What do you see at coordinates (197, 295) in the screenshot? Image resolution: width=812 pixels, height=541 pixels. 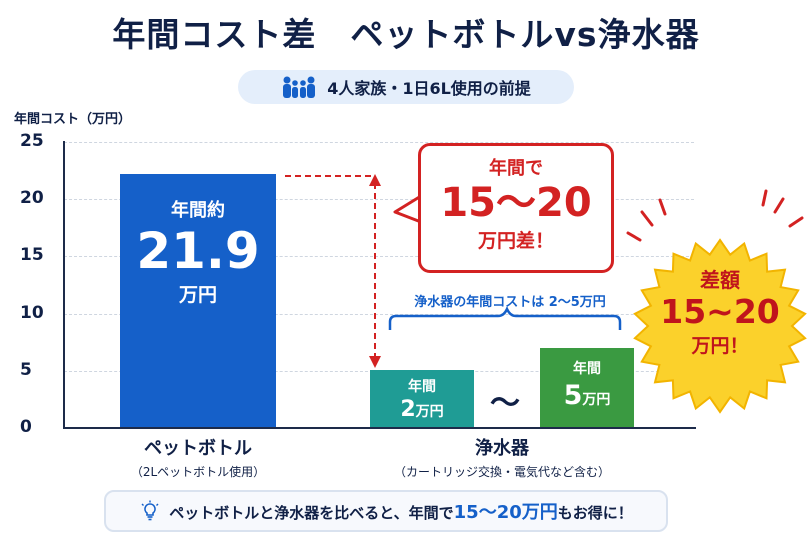 I see `bar-pet-unit: 万円` at bounding box center [197, 295].